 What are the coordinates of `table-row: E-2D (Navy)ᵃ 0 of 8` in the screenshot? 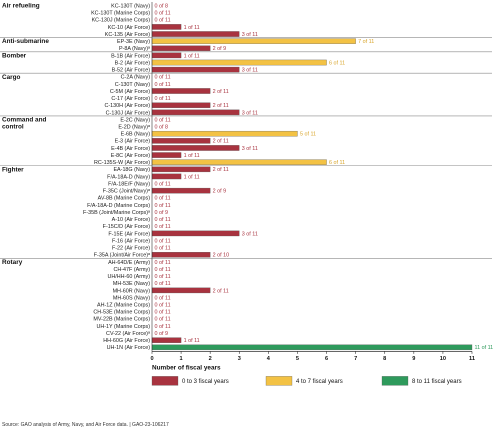 It's located at (143, 128).